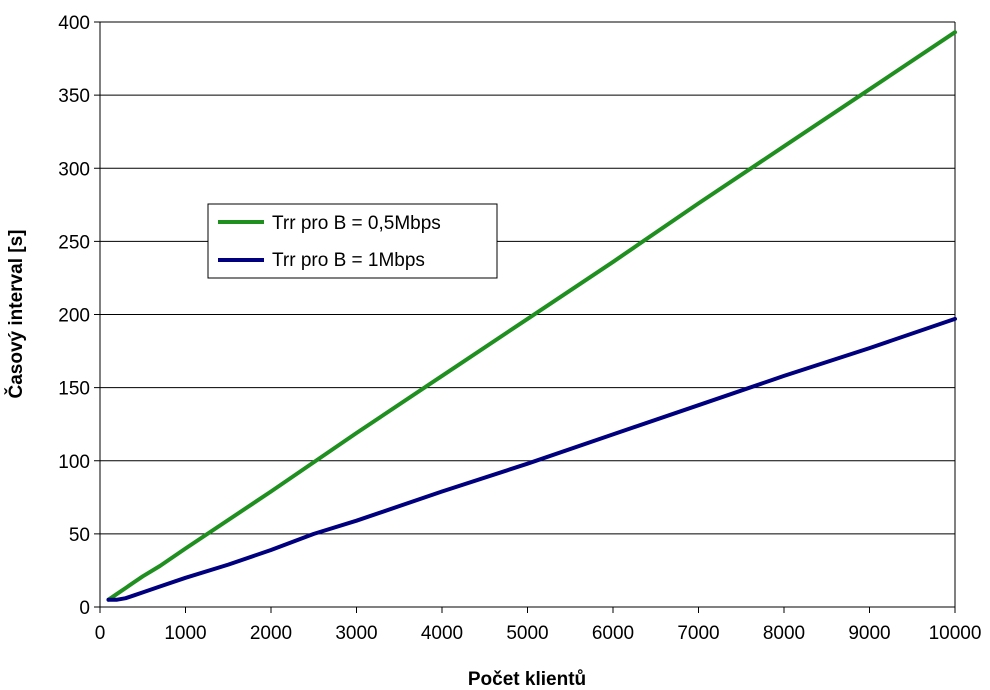 The image size is (990, 690). I want to click on y-tick-label: 0, so click(84, 608).